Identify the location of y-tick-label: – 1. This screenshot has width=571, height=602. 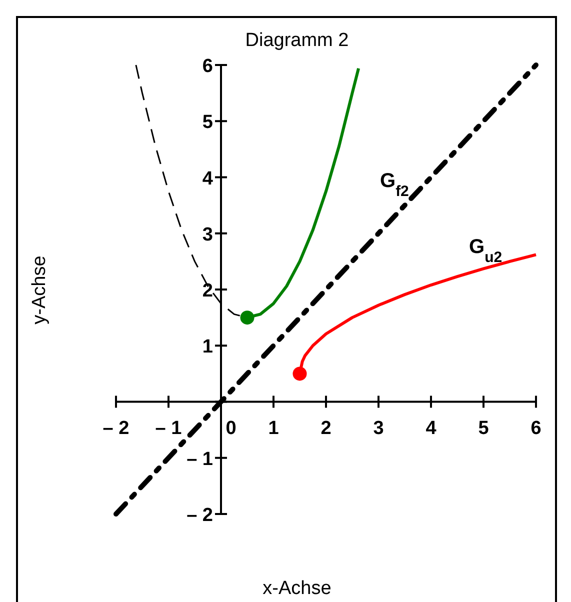
(200, 459).